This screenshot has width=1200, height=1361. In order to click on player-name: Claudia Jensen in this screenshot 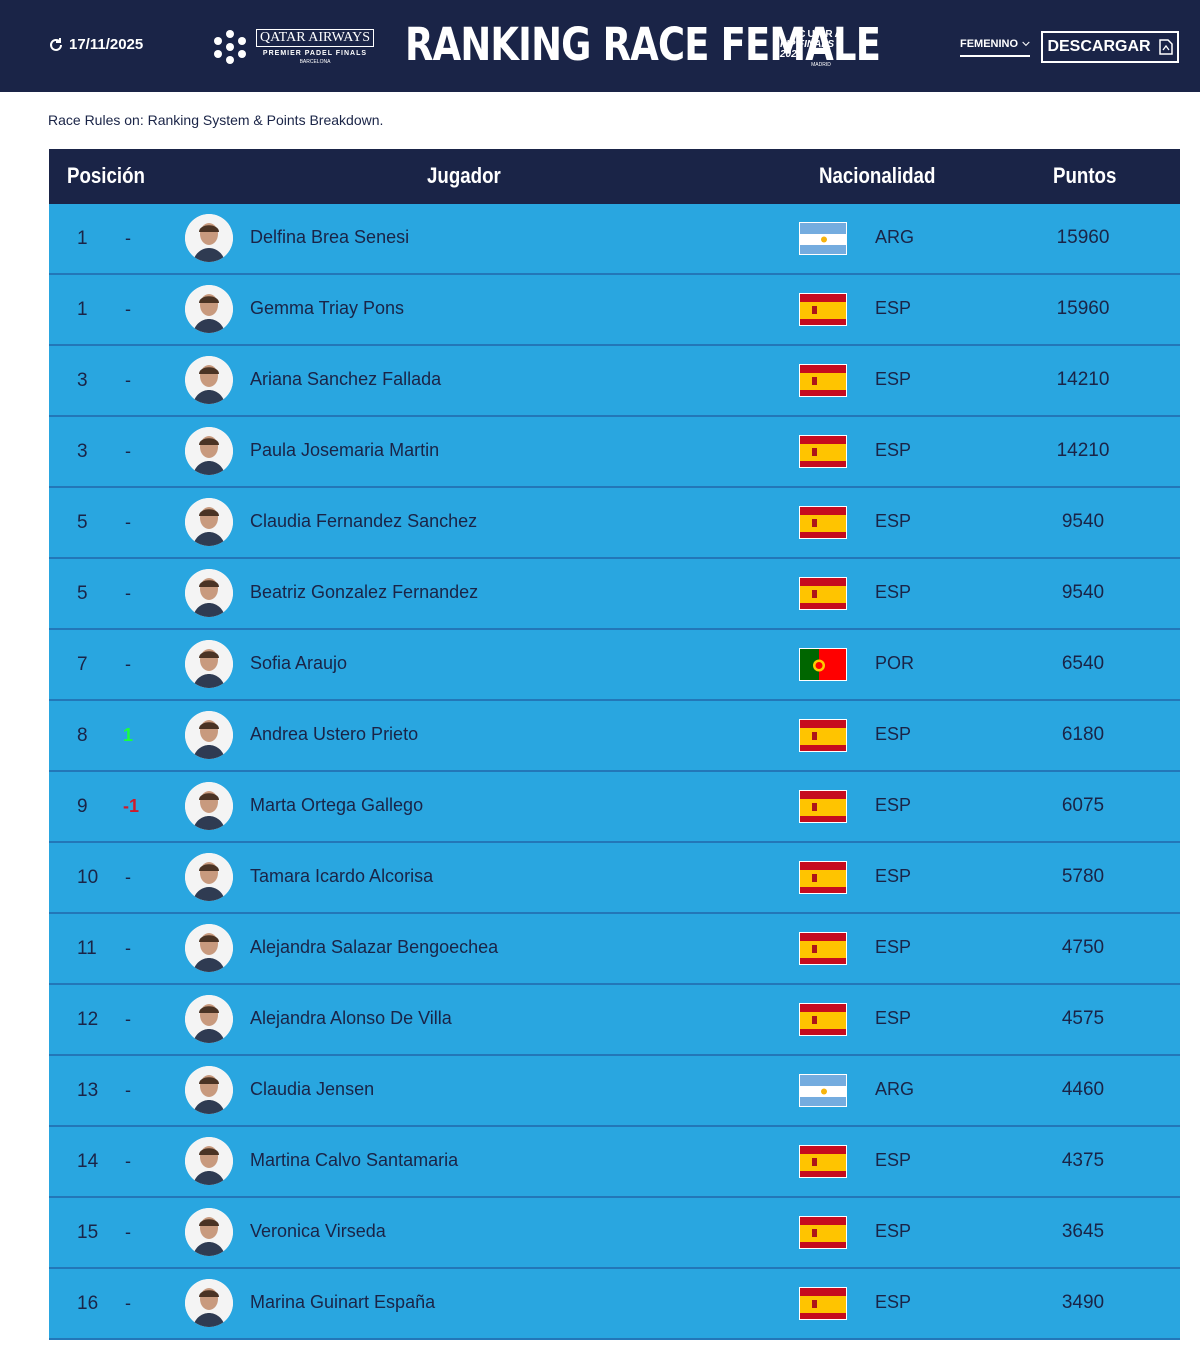, I will do `click(312, 1089)`.